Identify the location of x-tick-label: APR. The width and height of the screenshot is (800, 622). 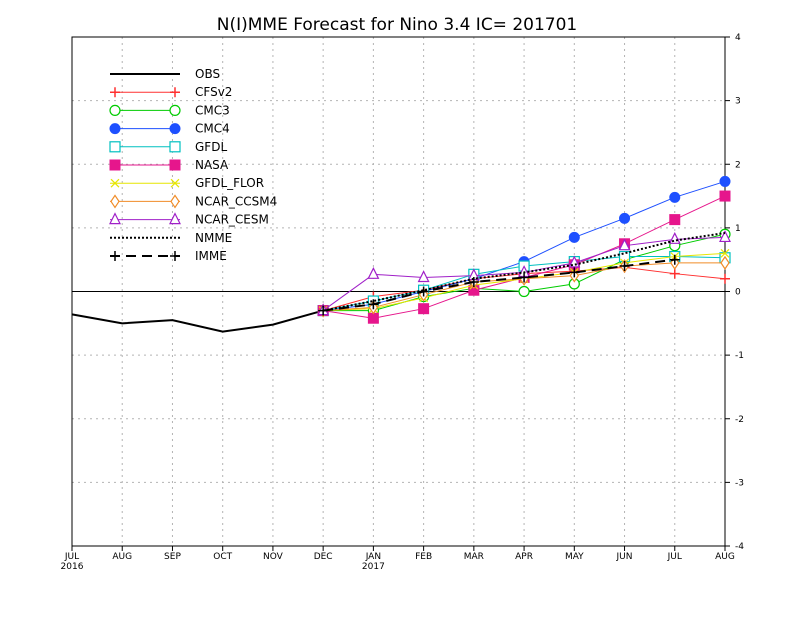
(524, 557).